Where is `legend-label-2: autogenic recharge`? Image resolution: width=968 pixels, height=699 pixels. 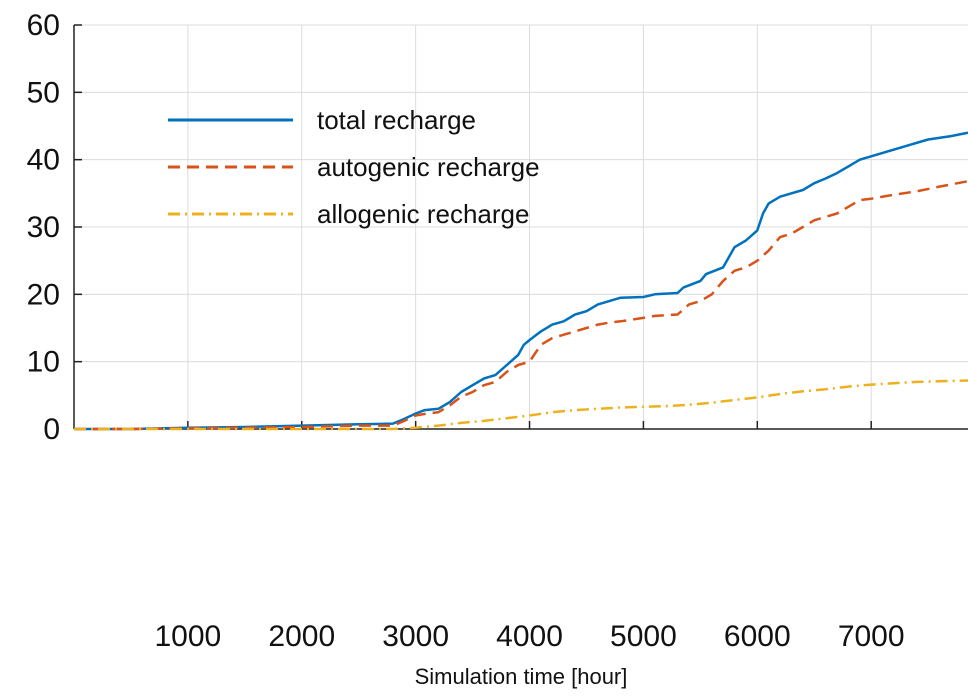
legend-label-2: autogenic recharge is located at coordinates (428, 167).